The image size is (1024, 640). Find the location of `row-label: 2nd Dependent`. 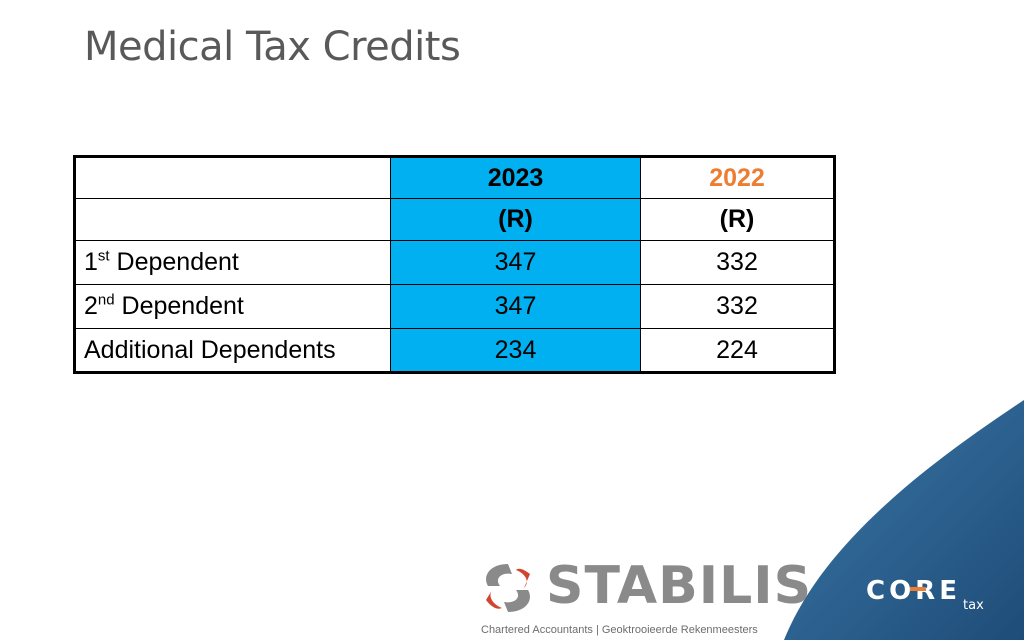

row-label: 2nd Dependent is located at coordinates (232, 306).